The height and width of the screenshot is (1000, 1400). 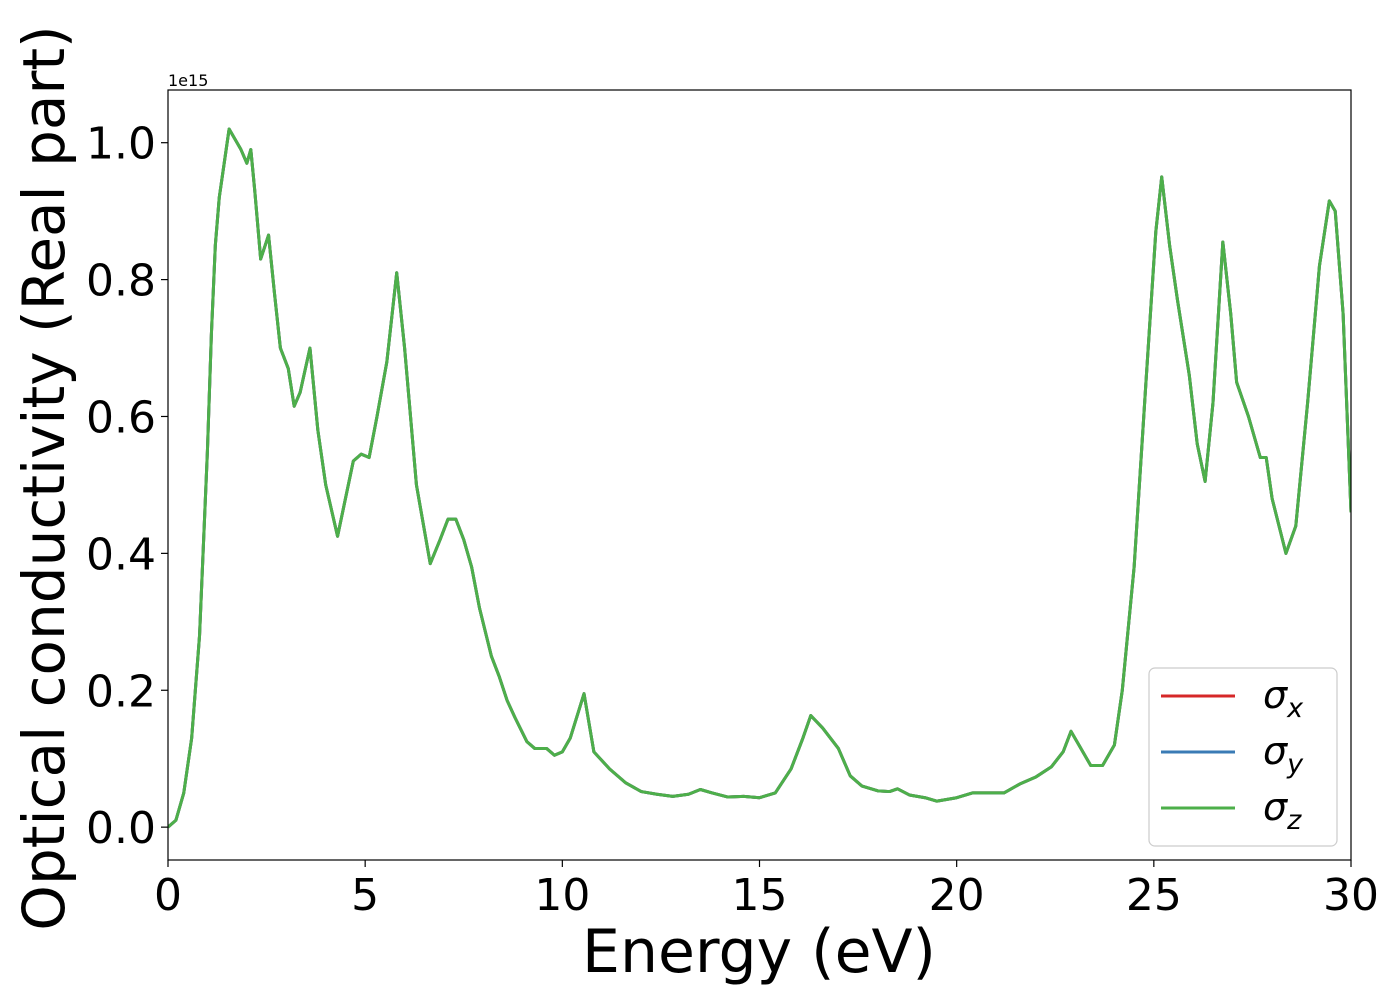 What do you see at coordinates (1282, 810) in the screenshot?
I see `legend-label: σz` at bounding box center [1282, 810].